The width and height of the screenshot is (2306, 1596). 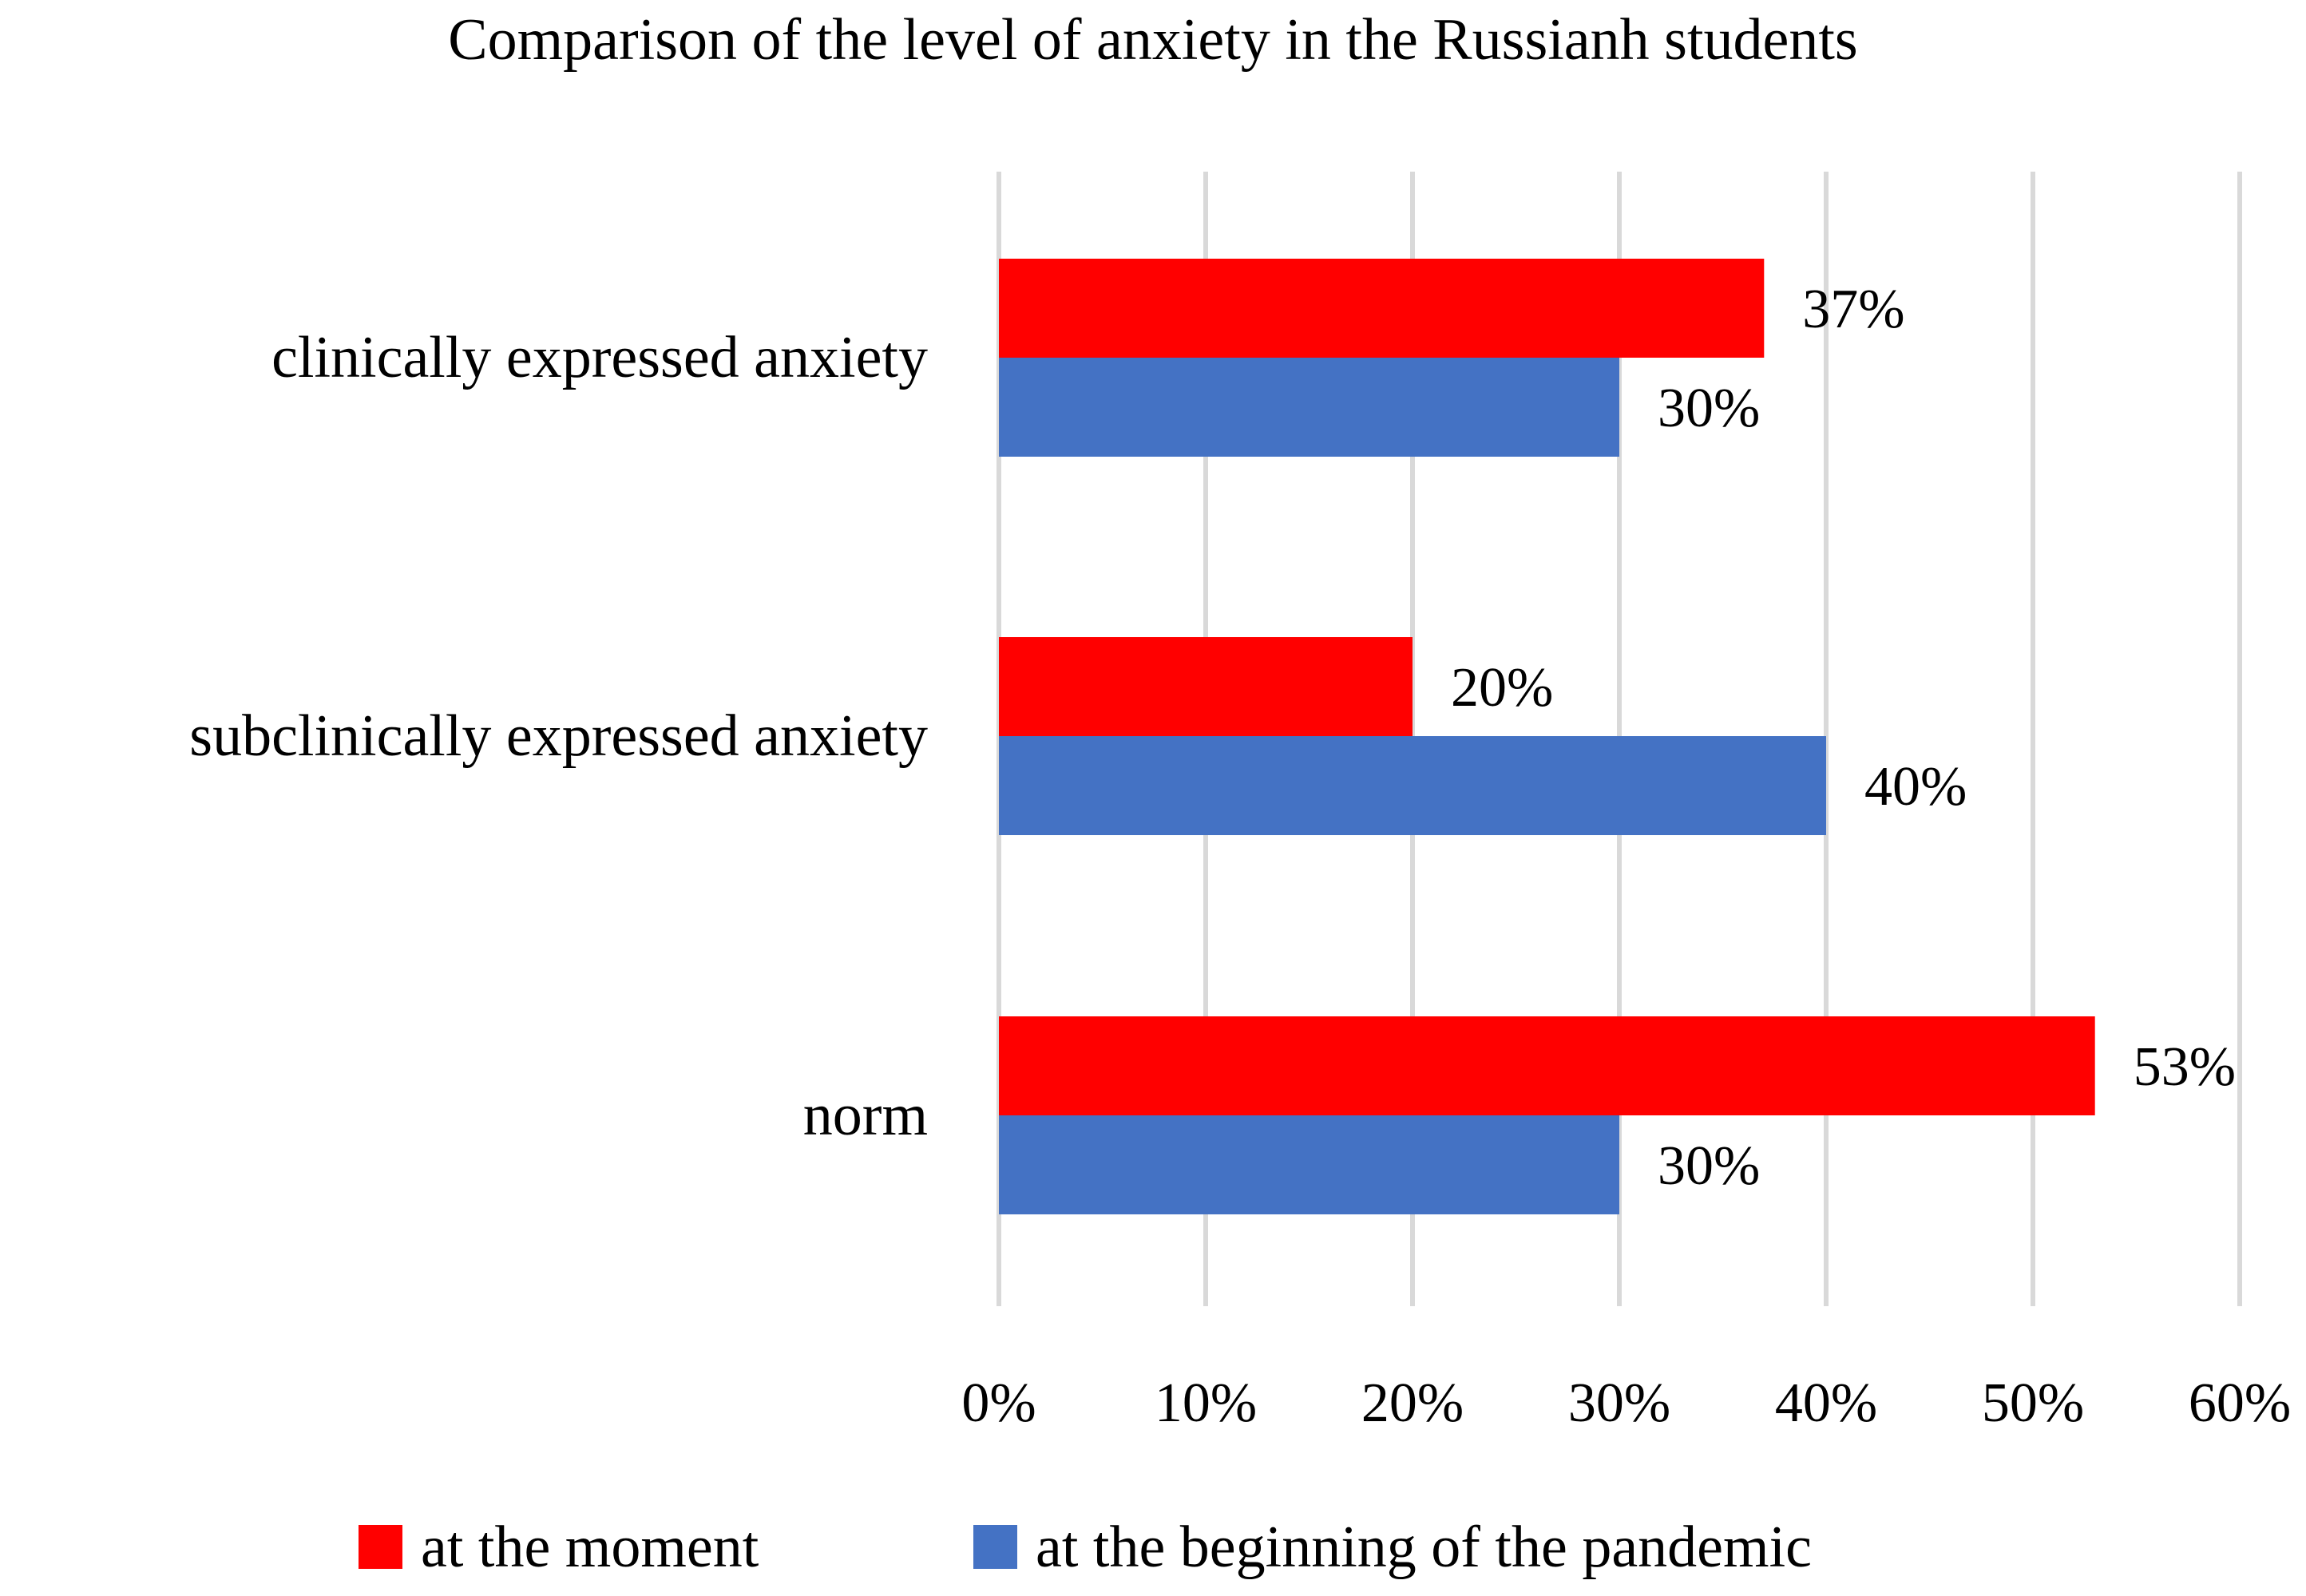 I want to click on value-axis: 0% 10% 20% 30% 40% 50% 60%, so click(x=1626, y=1403).